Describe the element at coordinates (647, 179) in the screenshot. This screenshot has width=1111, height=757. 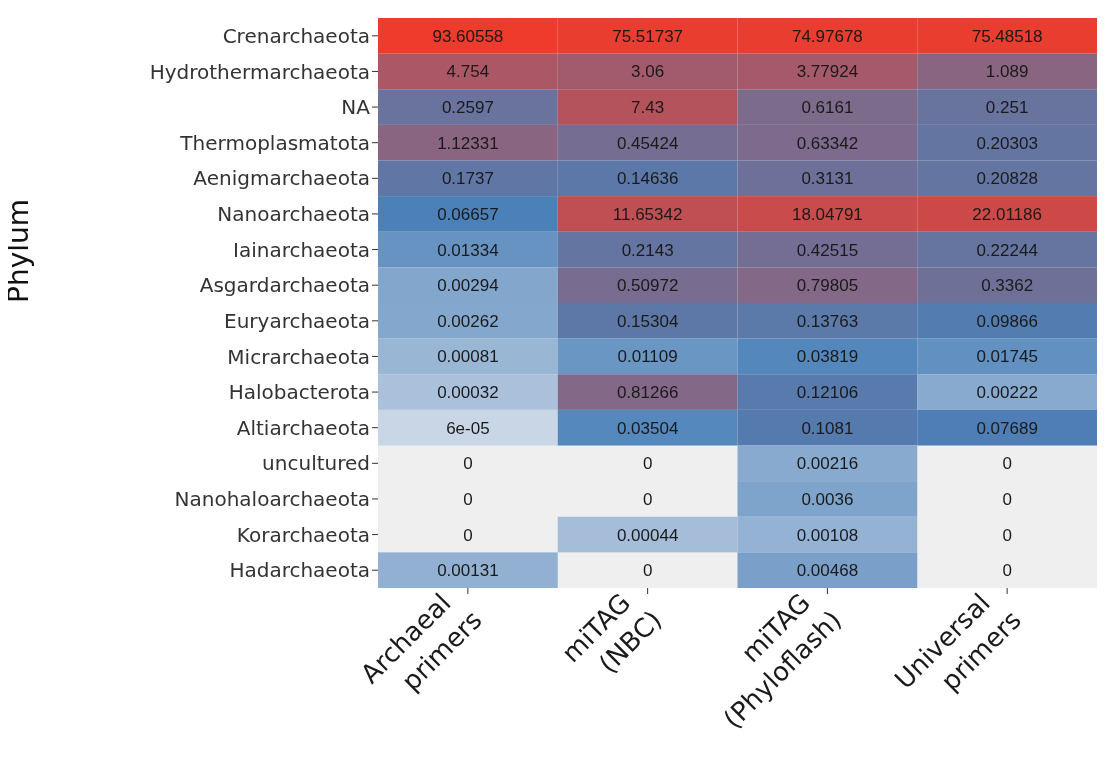
I see `data-label: 0.14636` at that location.